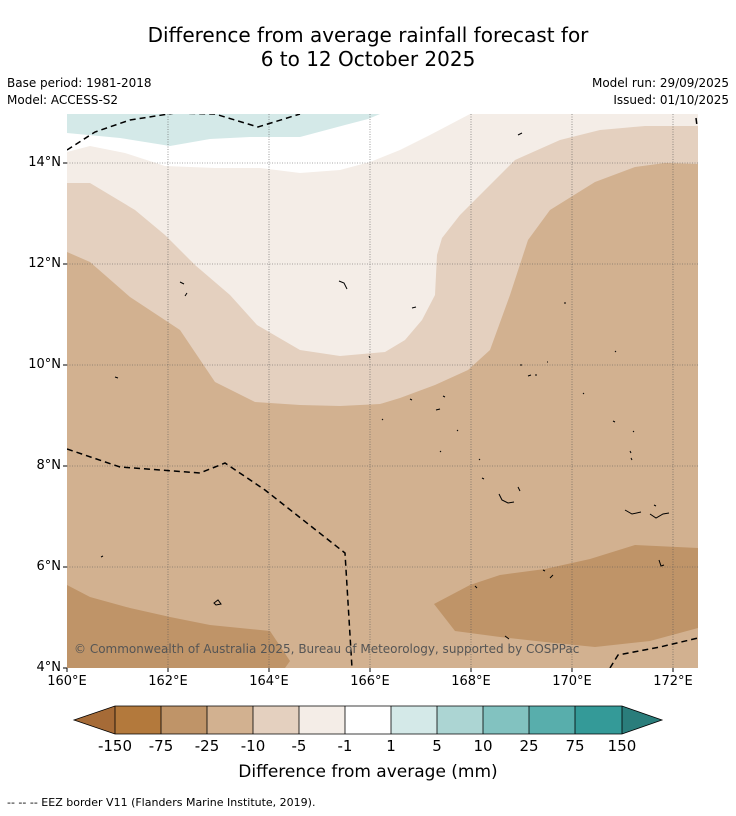  I want to click on colorbar-tick-label: -5, so click(299, 746).